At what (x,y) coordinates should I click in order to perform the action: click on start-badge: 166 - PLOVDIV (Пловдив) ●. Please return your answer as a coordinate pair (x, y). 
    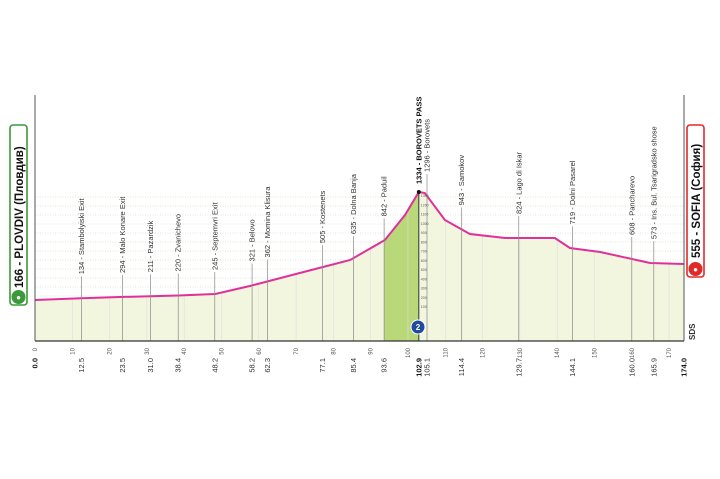
    Looking at the image, I should click on (18, 215).